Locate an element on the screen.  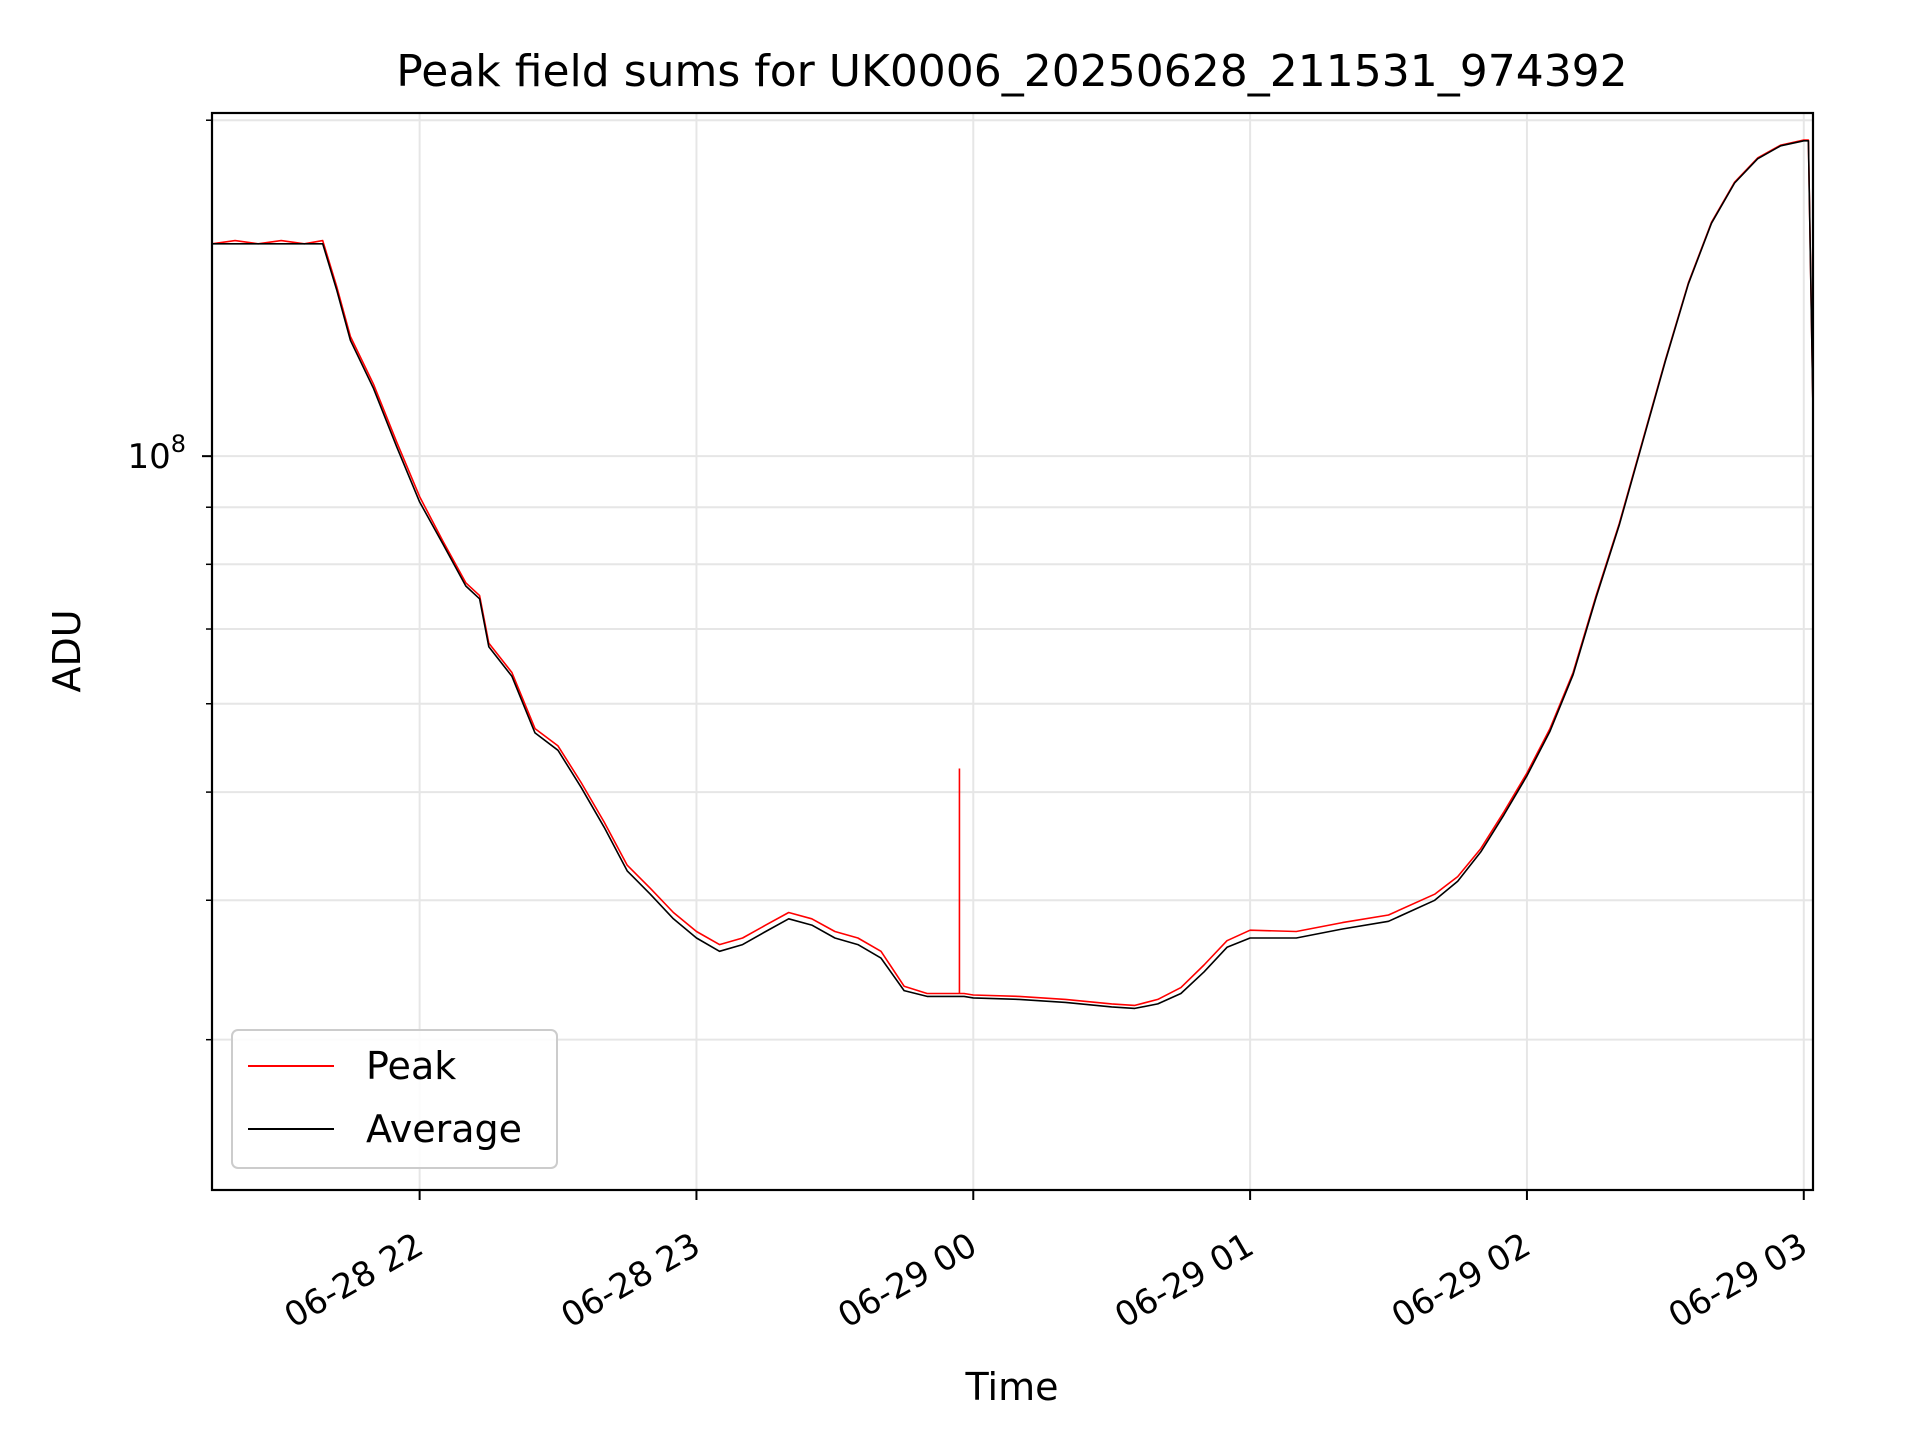
x-axis-label: Time is located at coordinates (1012, 1387).